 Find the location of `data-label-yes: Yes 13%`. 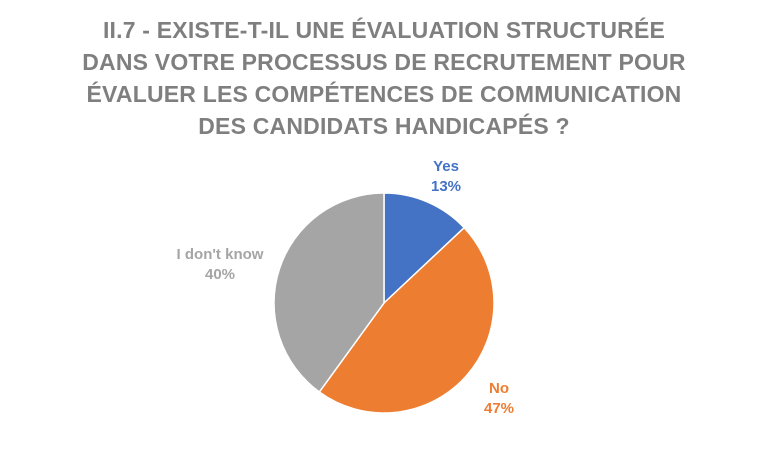

data-label-yes: Yes 13% is located at coordinates (446, 177).